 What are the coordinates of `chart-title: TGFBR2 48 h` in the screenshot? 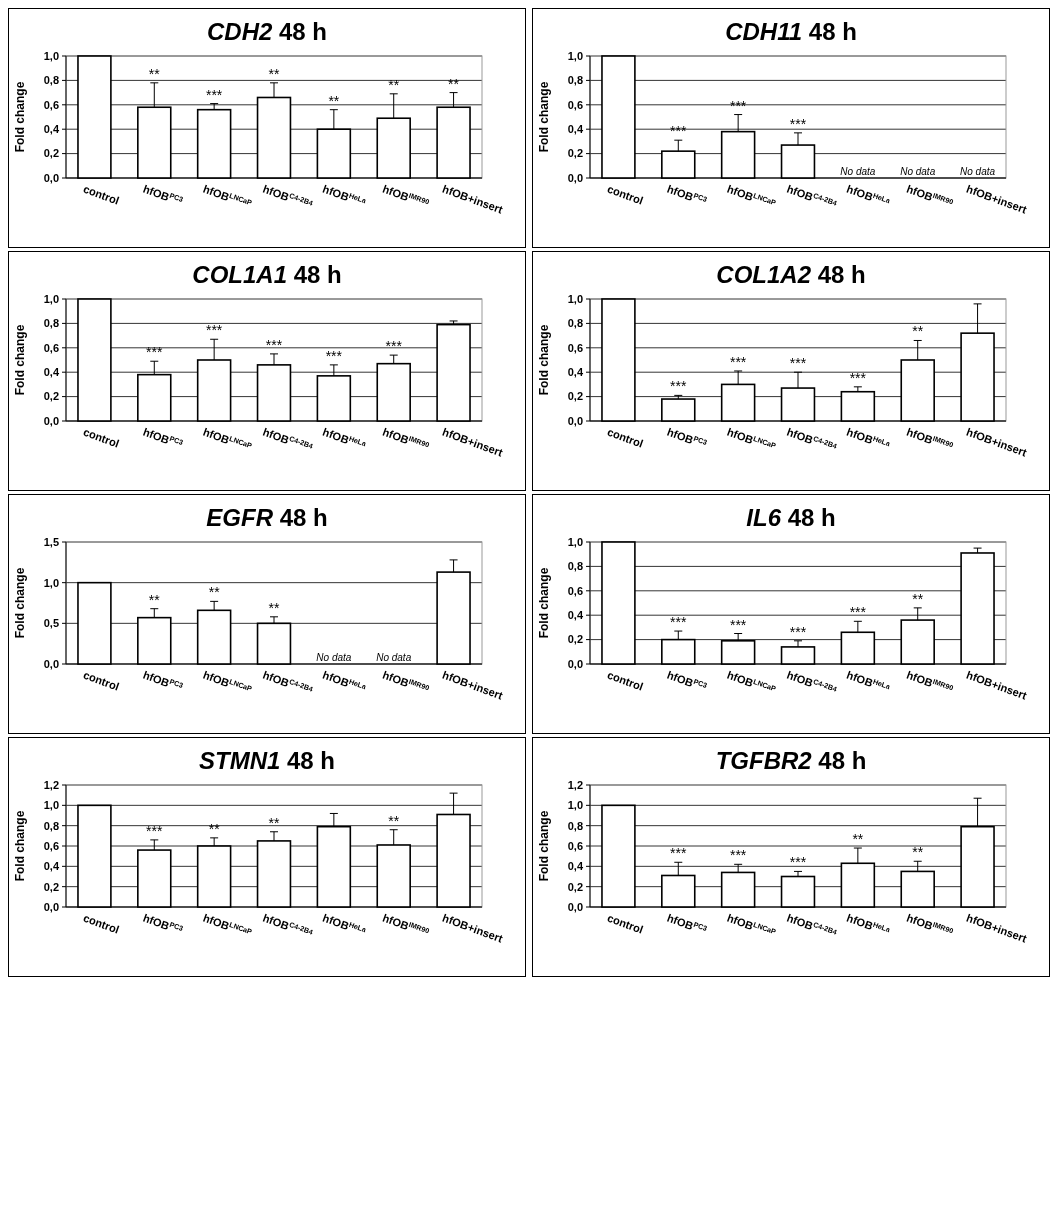 It's located at (791, 760).